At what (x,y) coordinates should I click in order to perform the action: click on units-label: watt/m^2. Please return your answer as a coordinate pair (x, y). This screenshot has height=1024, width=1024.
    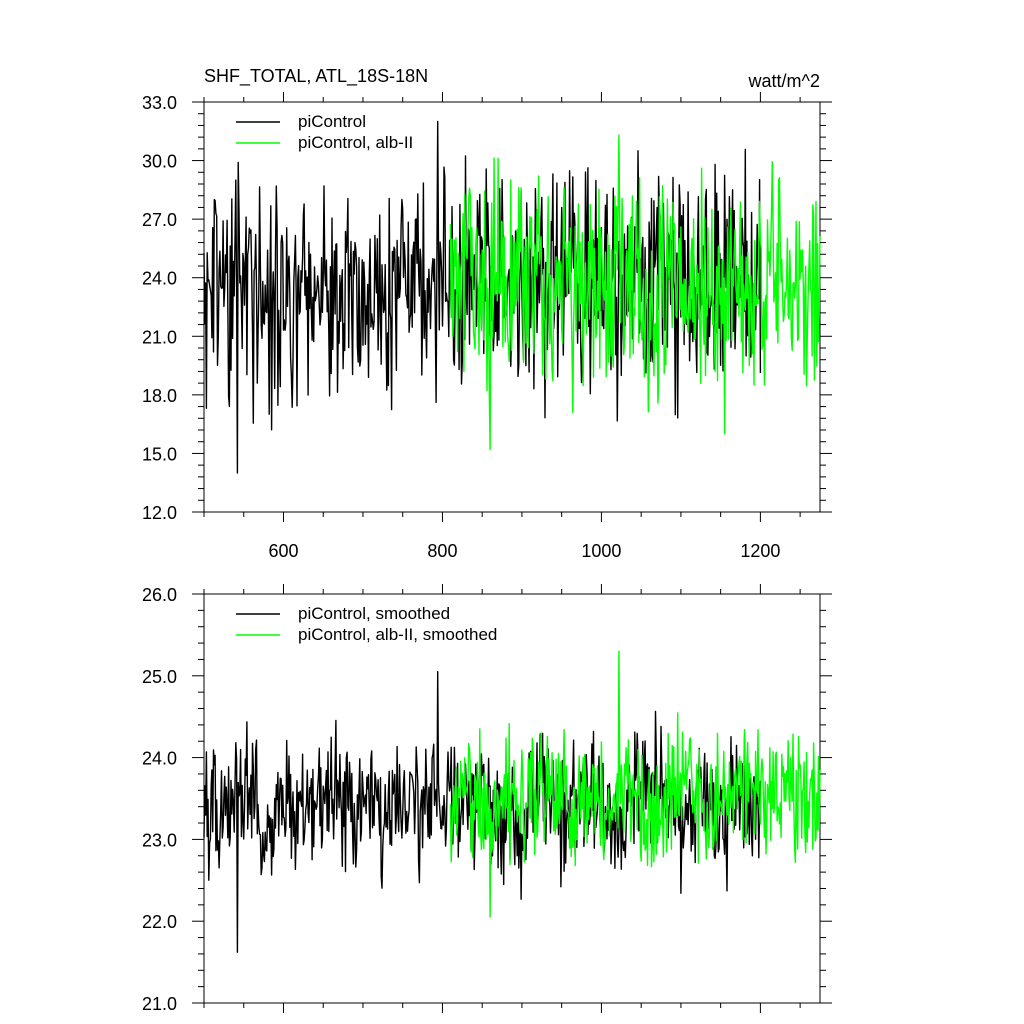
    Looking at the image, I should click on (784, 81).